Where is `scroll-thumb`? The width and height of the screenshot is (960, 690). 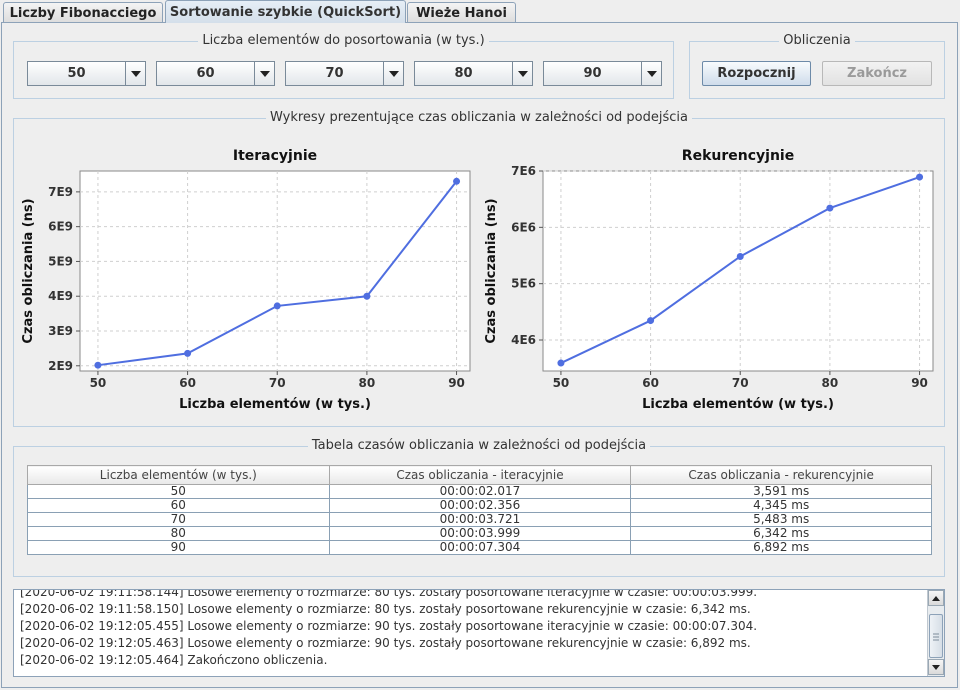
scroll-thumb is located at coordinates (936, 636).